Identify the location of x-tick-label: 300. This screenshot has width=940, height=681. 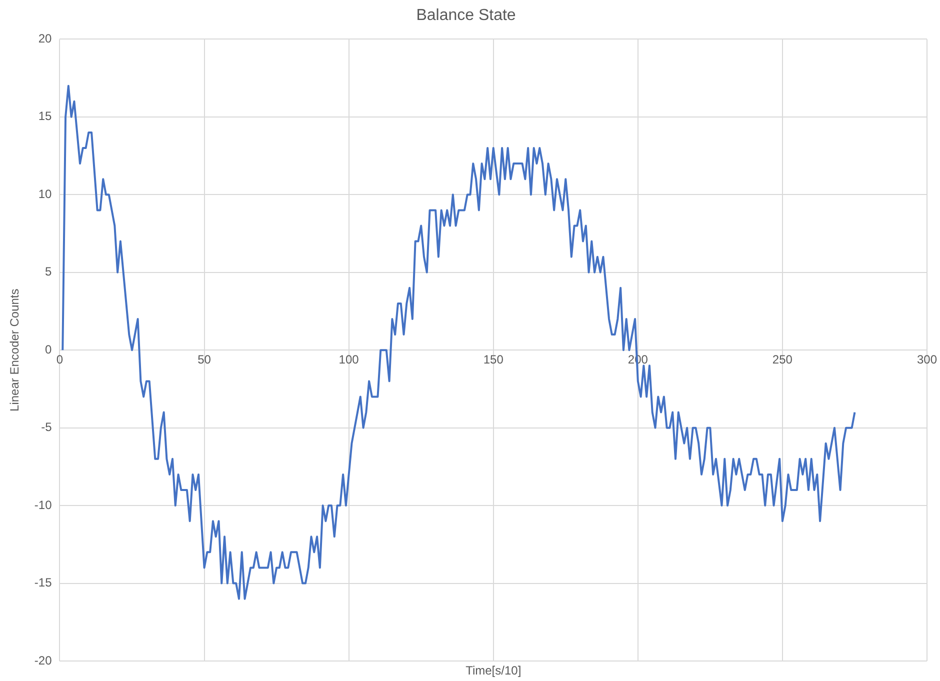
(927, 359).